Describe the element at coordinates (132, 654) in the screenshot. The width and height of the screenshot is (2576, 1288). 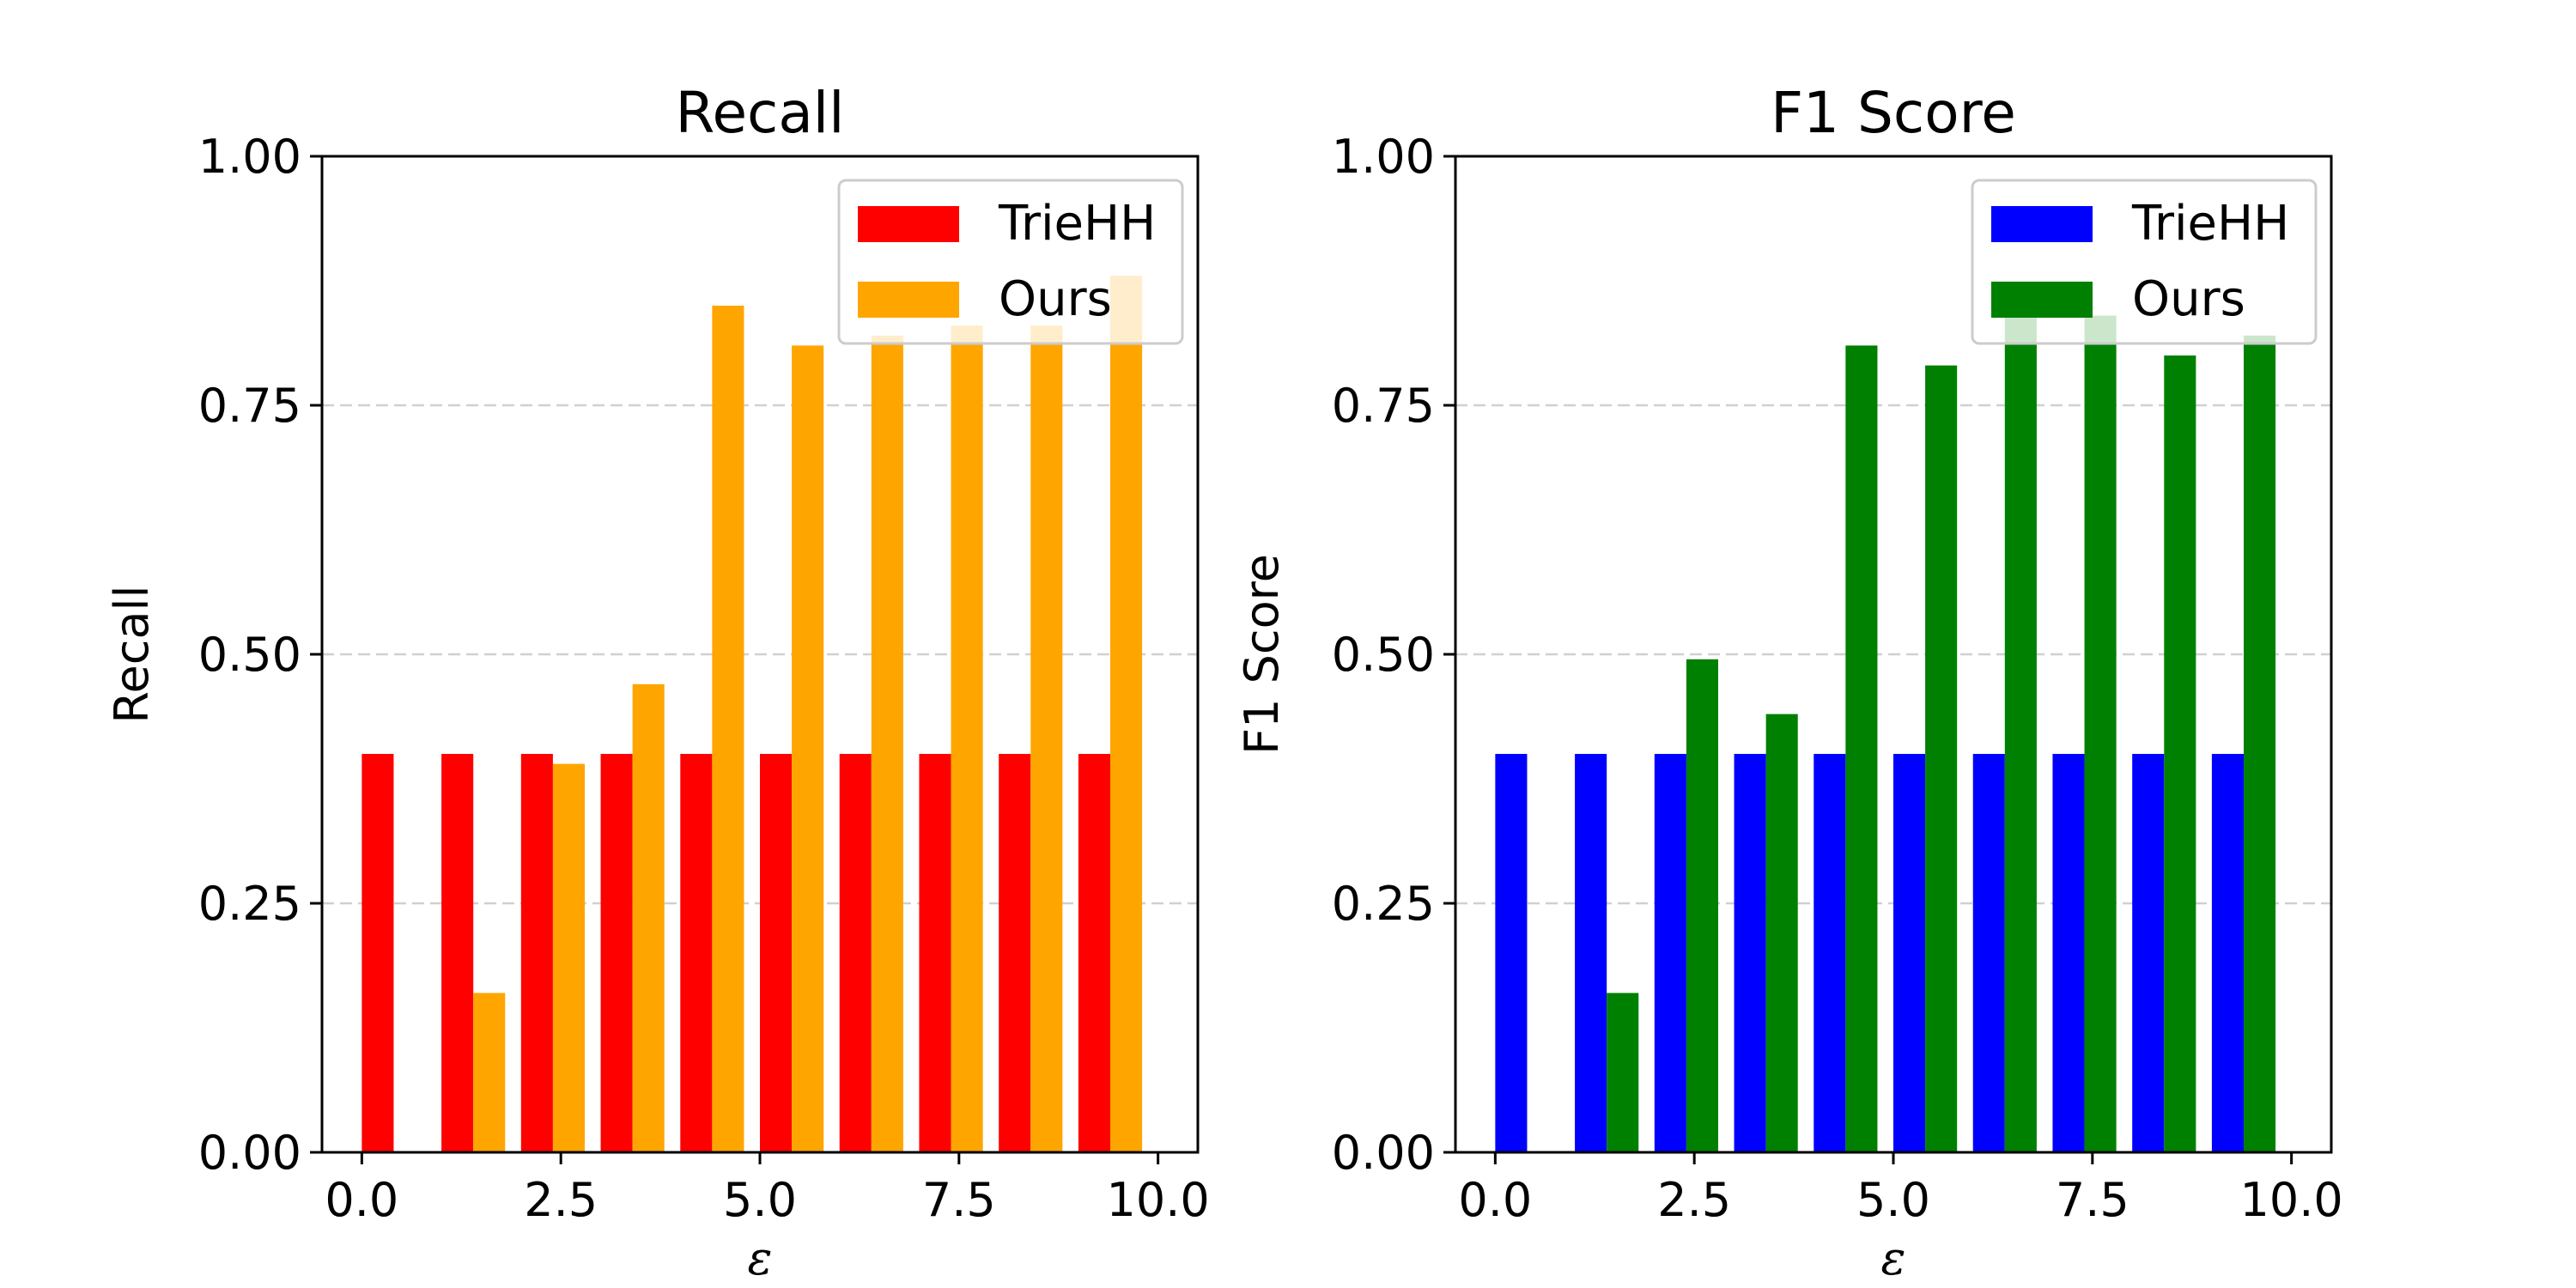
I see `y-axis-label: Recall` at that location.